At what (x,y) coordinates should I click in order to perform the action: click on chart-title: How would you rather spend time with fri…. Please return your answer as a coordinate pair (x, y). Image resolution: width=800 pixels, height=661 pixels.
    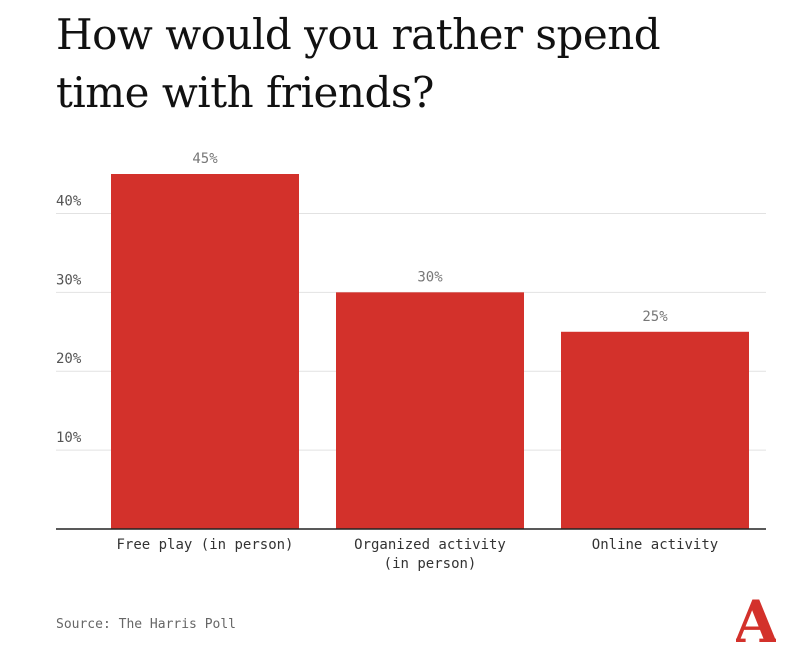
    Looking at the image, I should click on (358, 63).